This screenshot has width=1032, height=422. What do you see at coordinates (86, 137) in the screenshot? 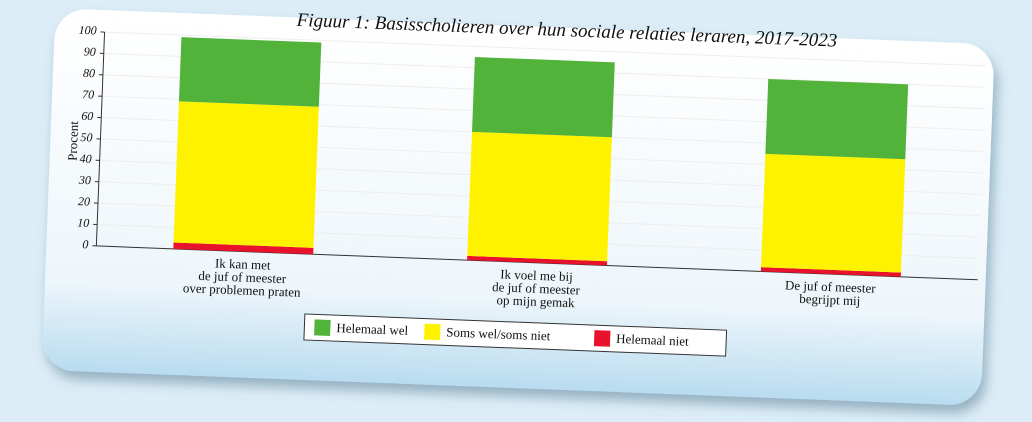
I see `y-tick-label: 50` at bounding box center [86, 137].